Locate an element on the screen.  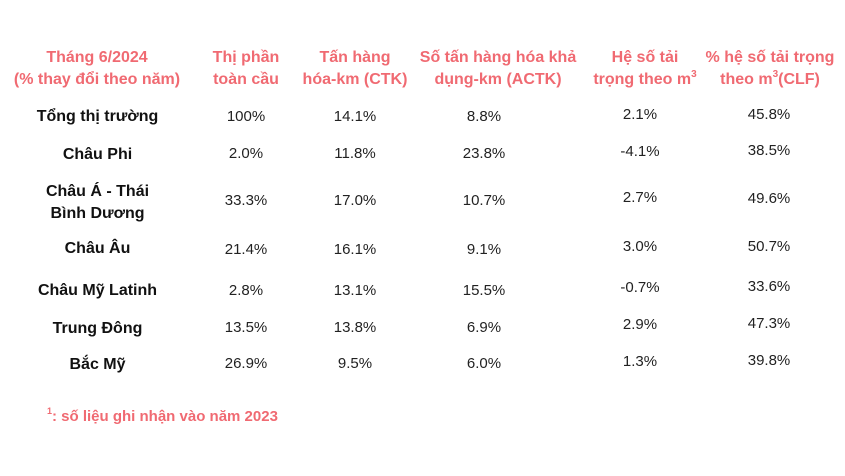
cell-actk: 8.8% is located at coordinates (484, 116).